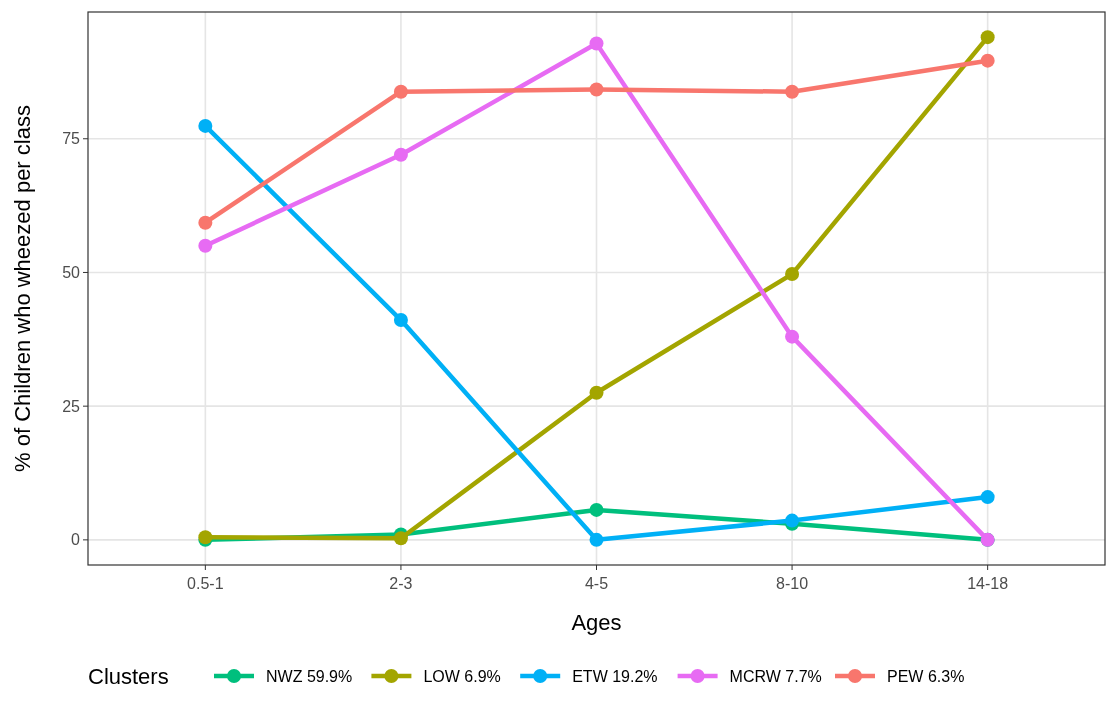  Describe the element at coordinates (596, 622) in the screenshot. I see `x-axis-title: Ages` at that location.